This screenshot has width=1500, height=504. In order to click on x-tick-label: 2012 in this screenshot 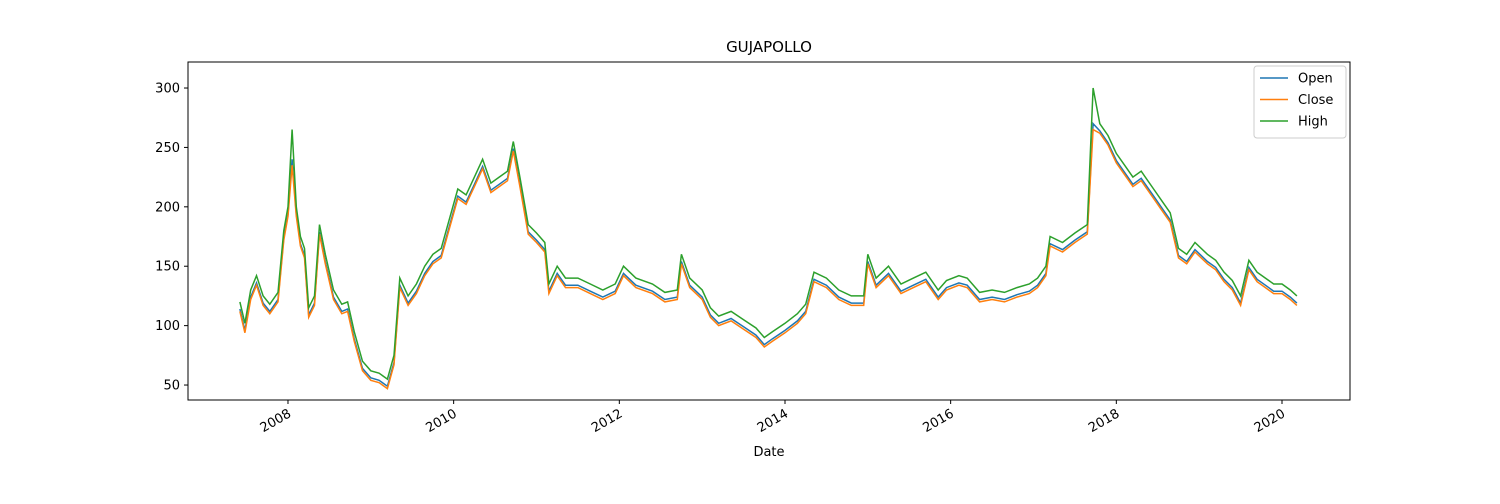, I will do `click(607, 421)`.